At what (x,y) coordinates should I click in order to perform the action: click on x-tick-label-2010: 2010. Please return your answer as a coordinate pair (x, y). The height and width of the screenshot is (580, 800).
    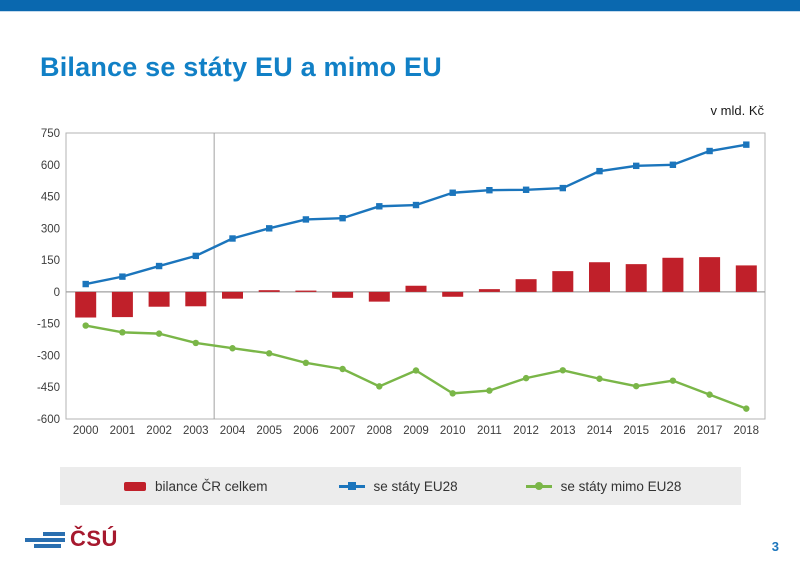
    Looking at the image, I should click on (453, 431).